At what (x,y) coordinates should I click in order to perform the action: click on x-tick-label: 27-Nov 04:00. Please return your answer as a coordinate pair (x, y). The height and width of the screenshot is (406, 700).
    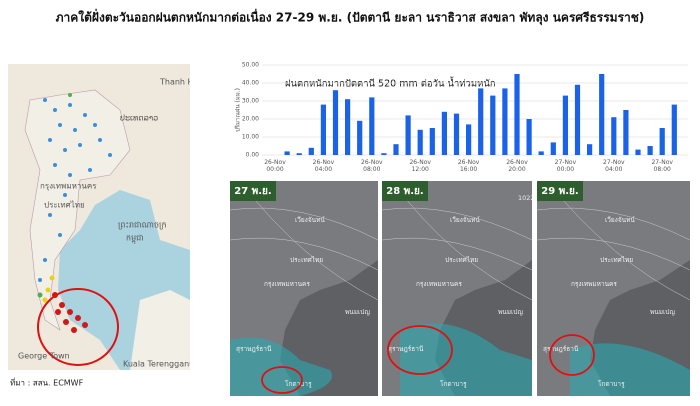
    Looking at the image, I should click on (614, 166).